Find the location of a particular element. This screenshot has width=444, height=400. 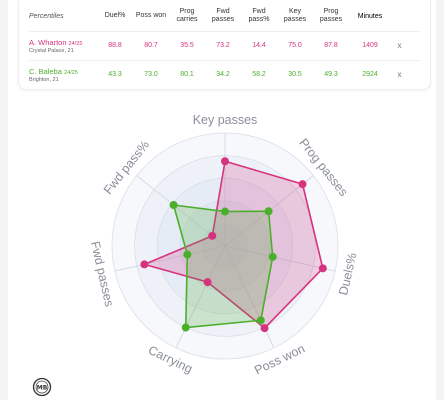

column-header: Fwd pass% is located at coordinates (259, 15).